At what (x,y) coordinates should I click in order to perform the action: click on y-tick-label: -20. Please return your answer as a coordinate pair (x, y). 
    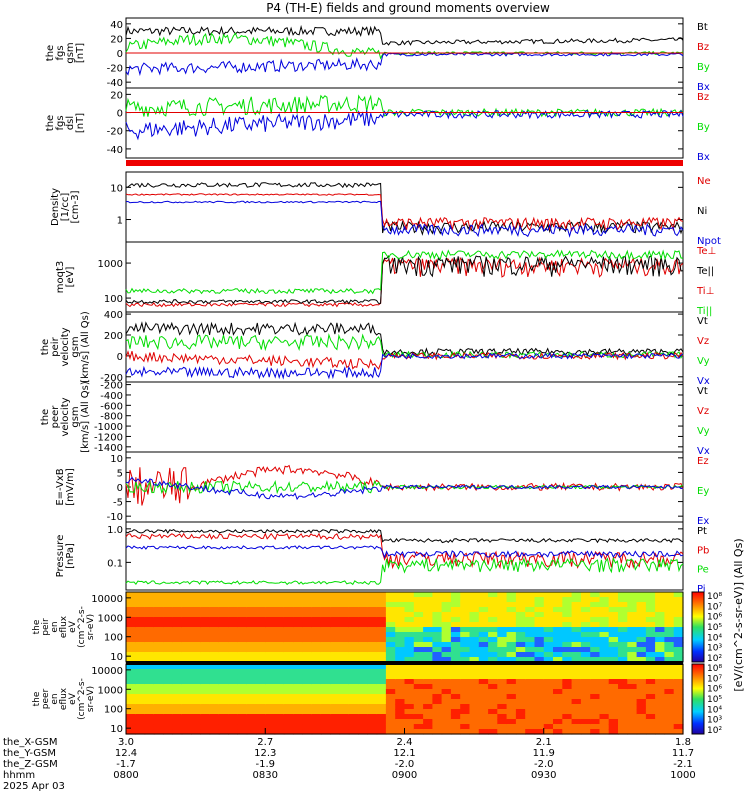
    Looking at the image, I should click on (115, 69).